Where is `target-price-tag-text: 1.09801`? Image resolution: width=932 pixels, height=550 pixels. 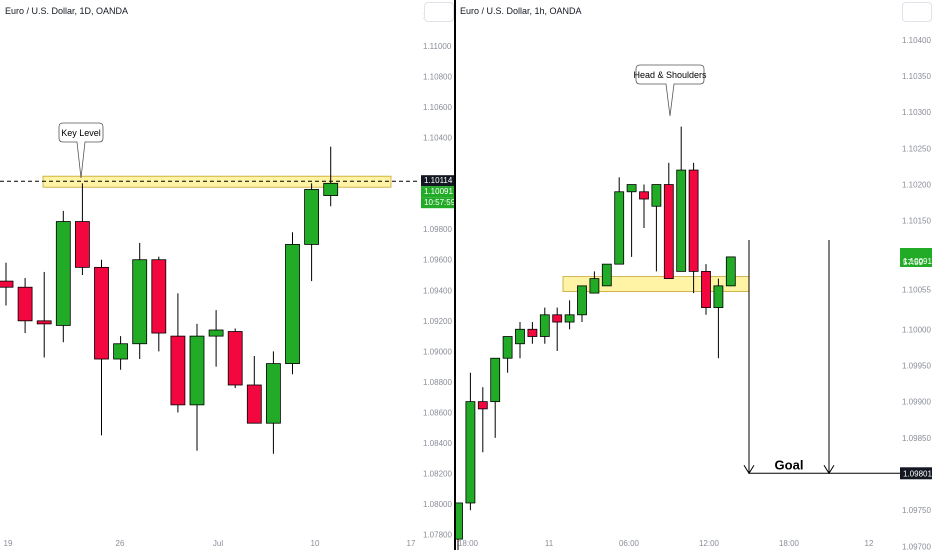 target-price-tag-text: 1.09801 is located at coordinates (917, 473).